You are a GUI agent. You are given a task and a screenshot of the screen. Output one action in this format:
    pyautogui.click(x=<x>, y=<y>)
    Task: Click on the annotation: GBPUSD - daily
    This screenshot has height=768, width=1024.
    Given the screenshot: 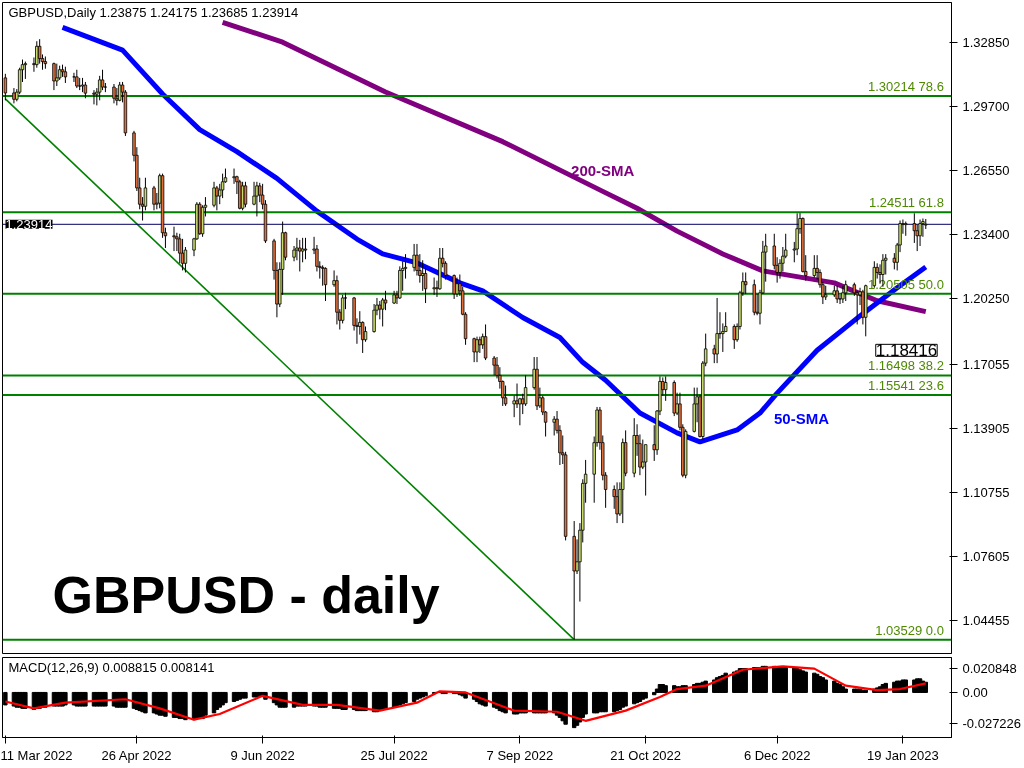 What is the action you would take?
    pyautogui.click(x=246, y=594)
    